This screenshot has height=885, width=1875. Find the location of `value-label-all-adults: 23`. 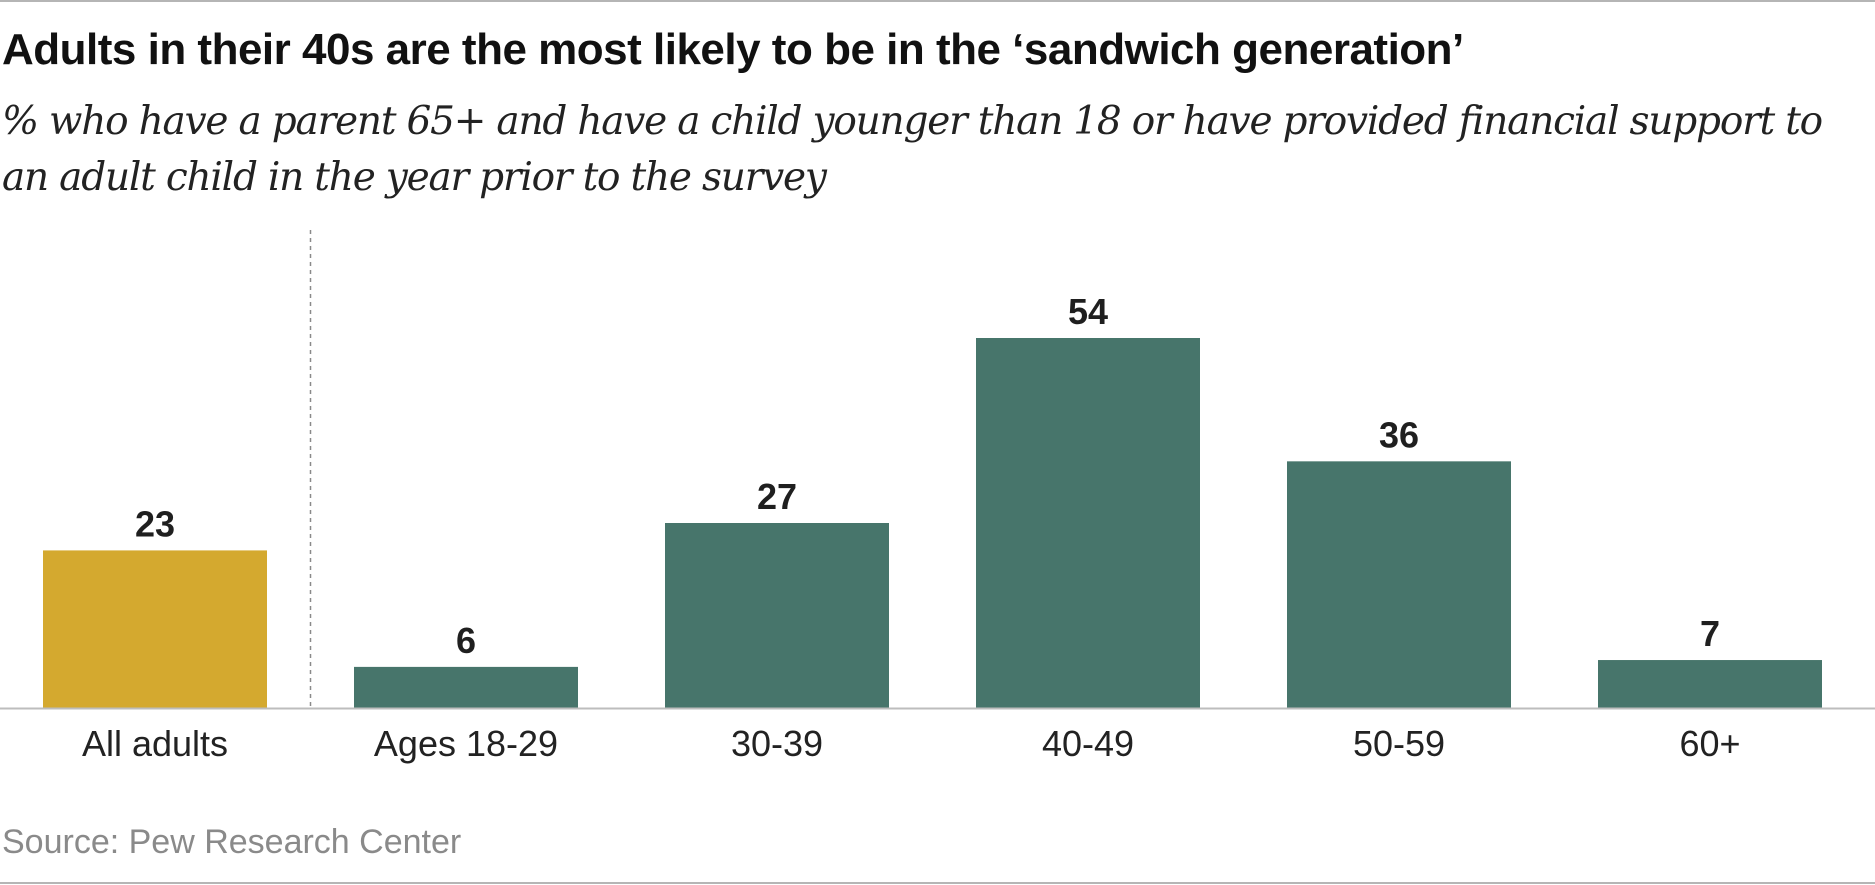

value-label-all-adults: 23 is located at coordinates (155, 523).